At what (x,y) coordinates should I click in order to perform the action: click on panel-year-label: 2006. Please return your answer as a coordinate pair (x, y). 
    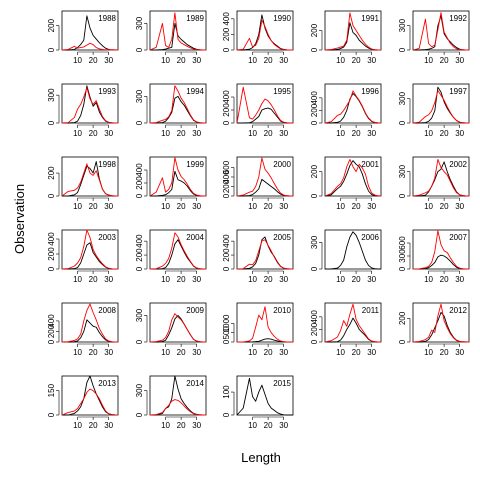
    Looking at the image, I should click on (370, 237).